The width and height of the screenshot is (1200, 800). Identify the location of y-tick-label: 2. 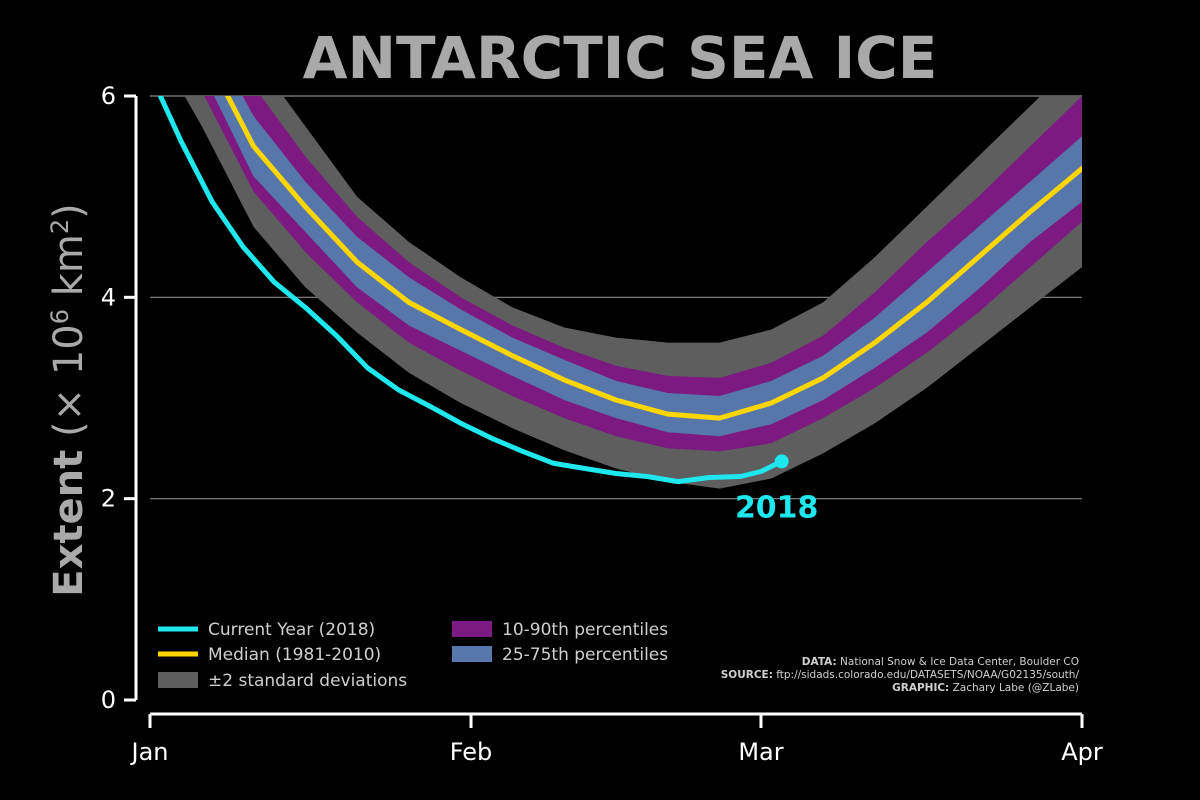
(108, 499).